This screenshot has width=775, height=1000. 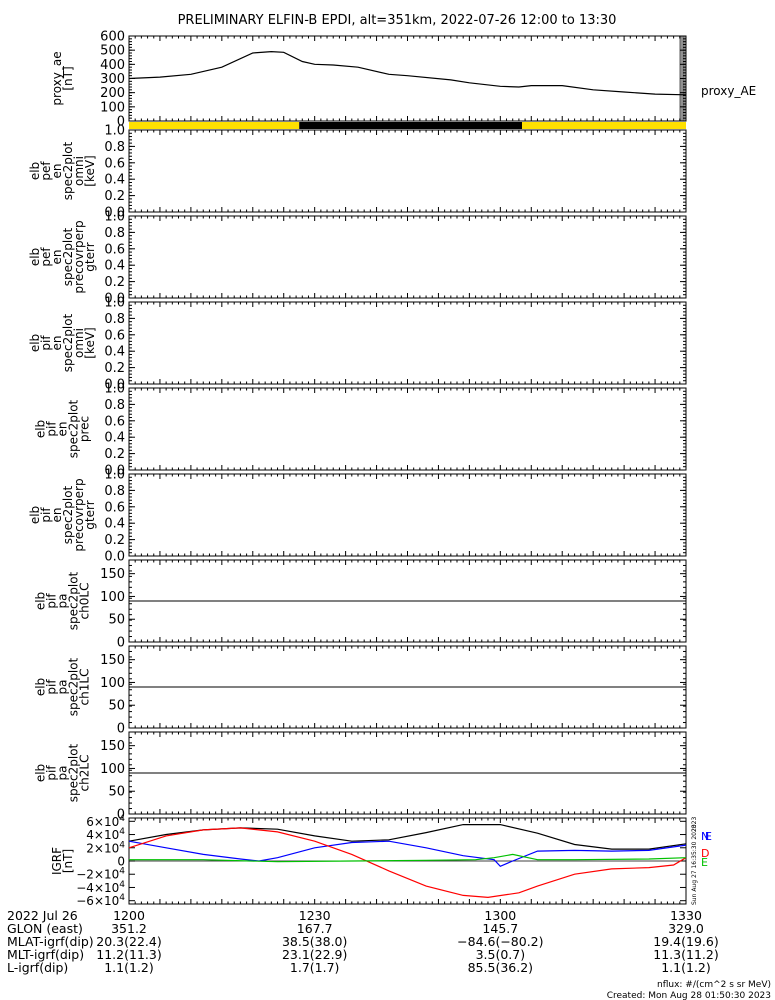 I want to click on ephem-value: 1.1(1.2), so click(x=686, y=967).